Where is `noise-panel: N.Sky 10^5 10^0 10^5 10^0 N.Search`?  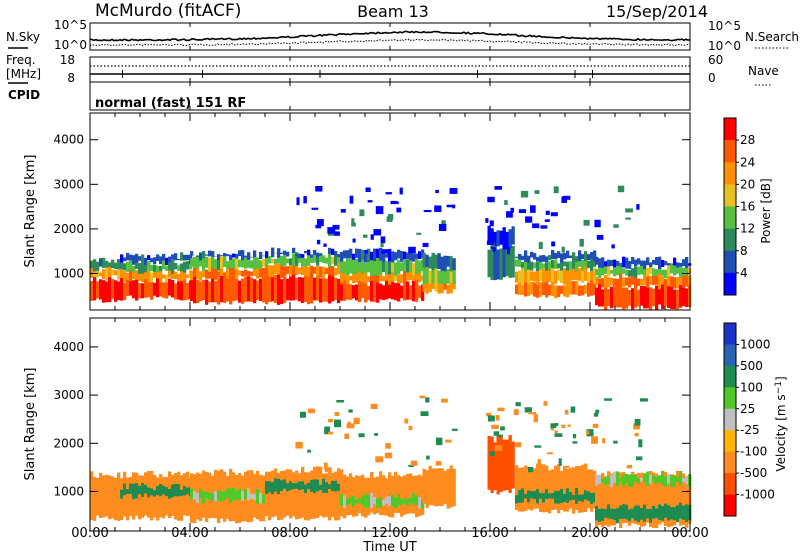
noise-panel: N.Sky 10^5 10^0 10^5 10^0 N.Search is located at coordinates (402, 35).